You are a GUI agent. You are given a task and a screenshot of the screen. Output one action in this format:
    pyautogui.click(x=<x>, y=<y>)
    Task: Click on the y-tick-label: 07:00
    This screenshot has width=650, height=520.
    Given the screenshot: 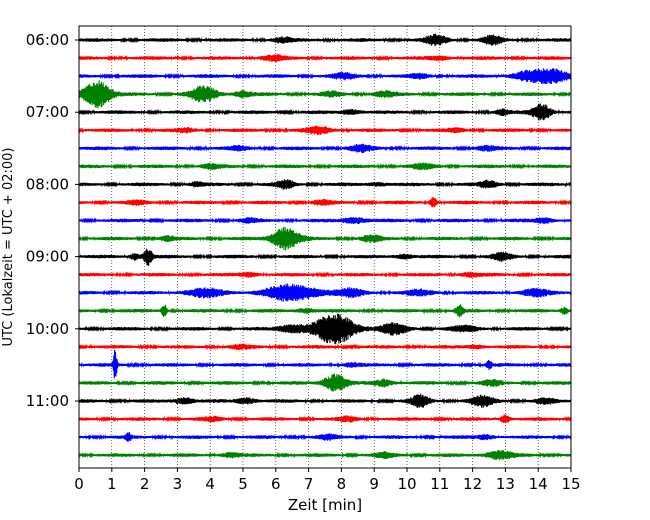 What is the action you would take?
    pyautogui.click(x=47, y=112)
    